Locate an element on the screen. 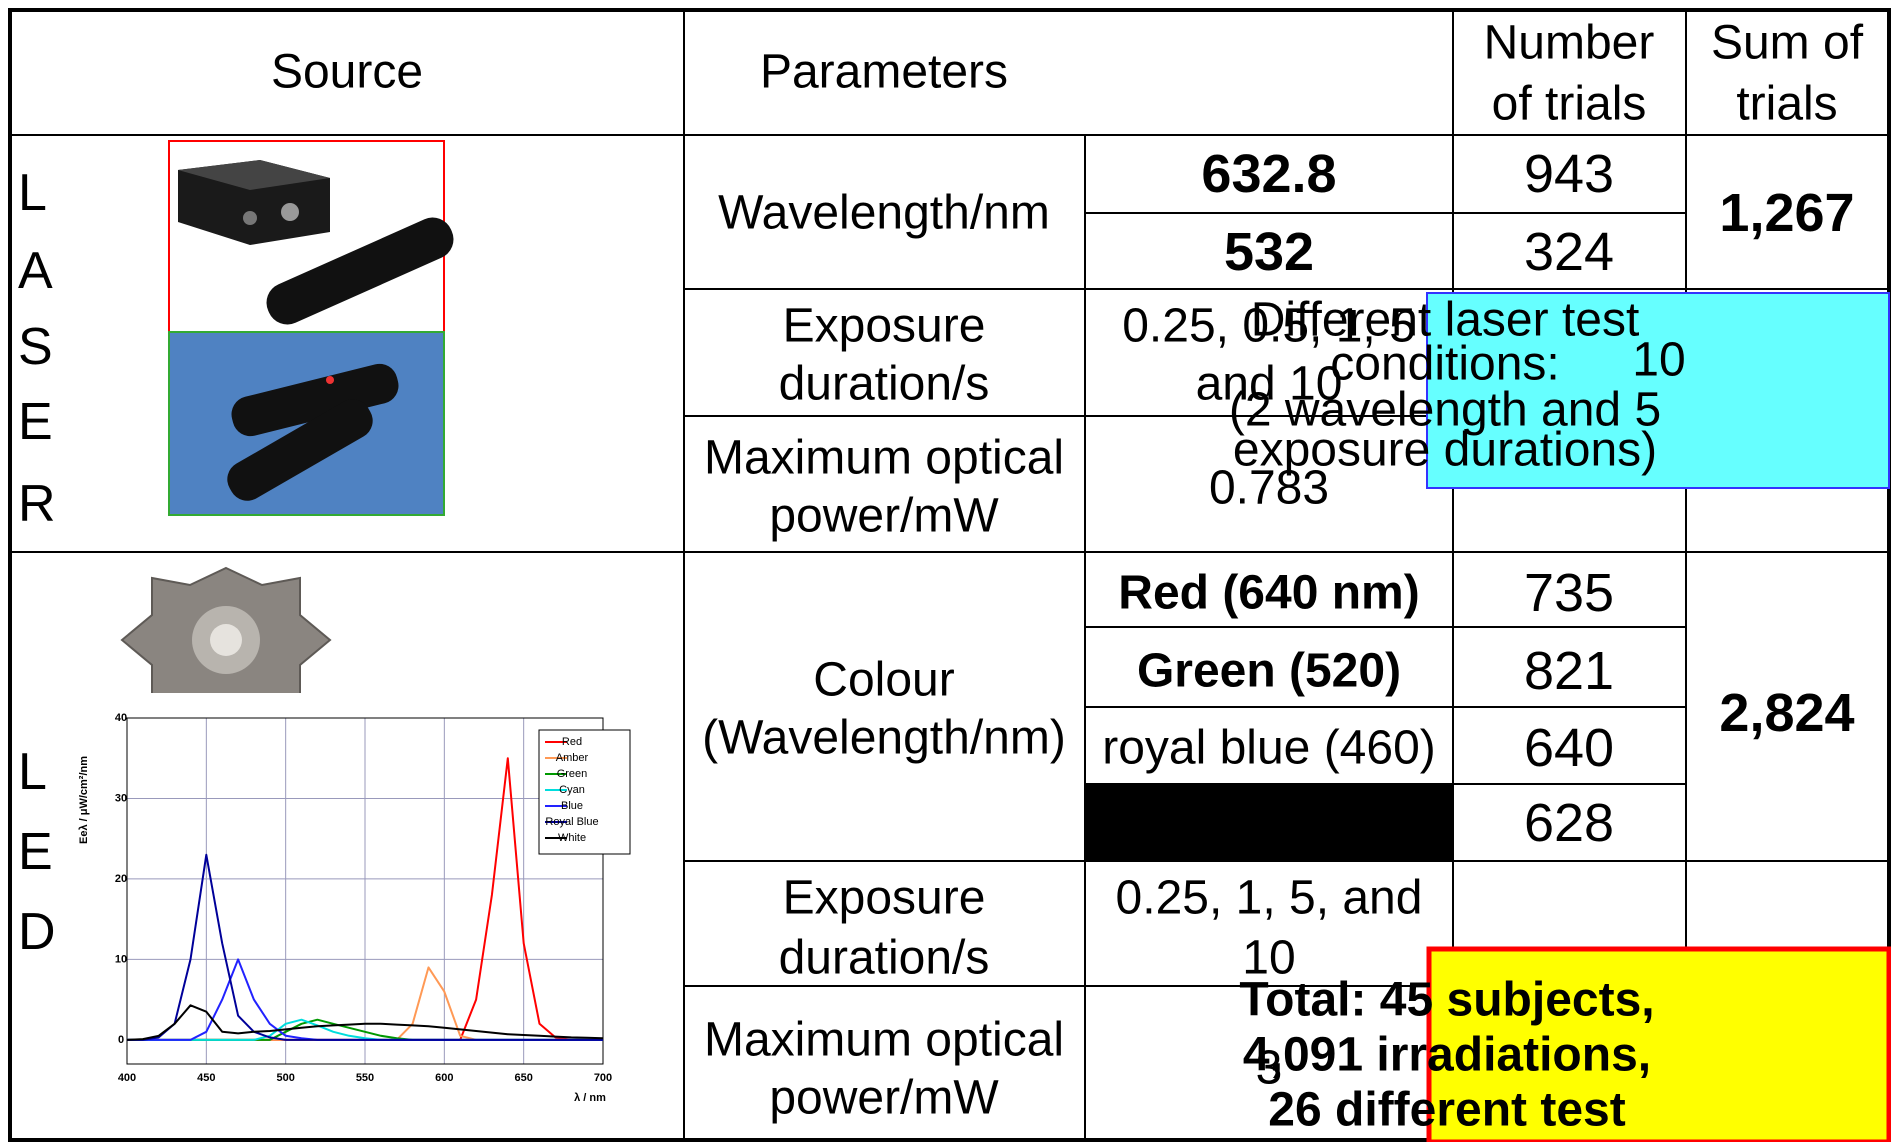 Image resolution: width=1891 pixels, height=1142 pixels. x-tick-label: 650 is located at coordinates (523, 1078).